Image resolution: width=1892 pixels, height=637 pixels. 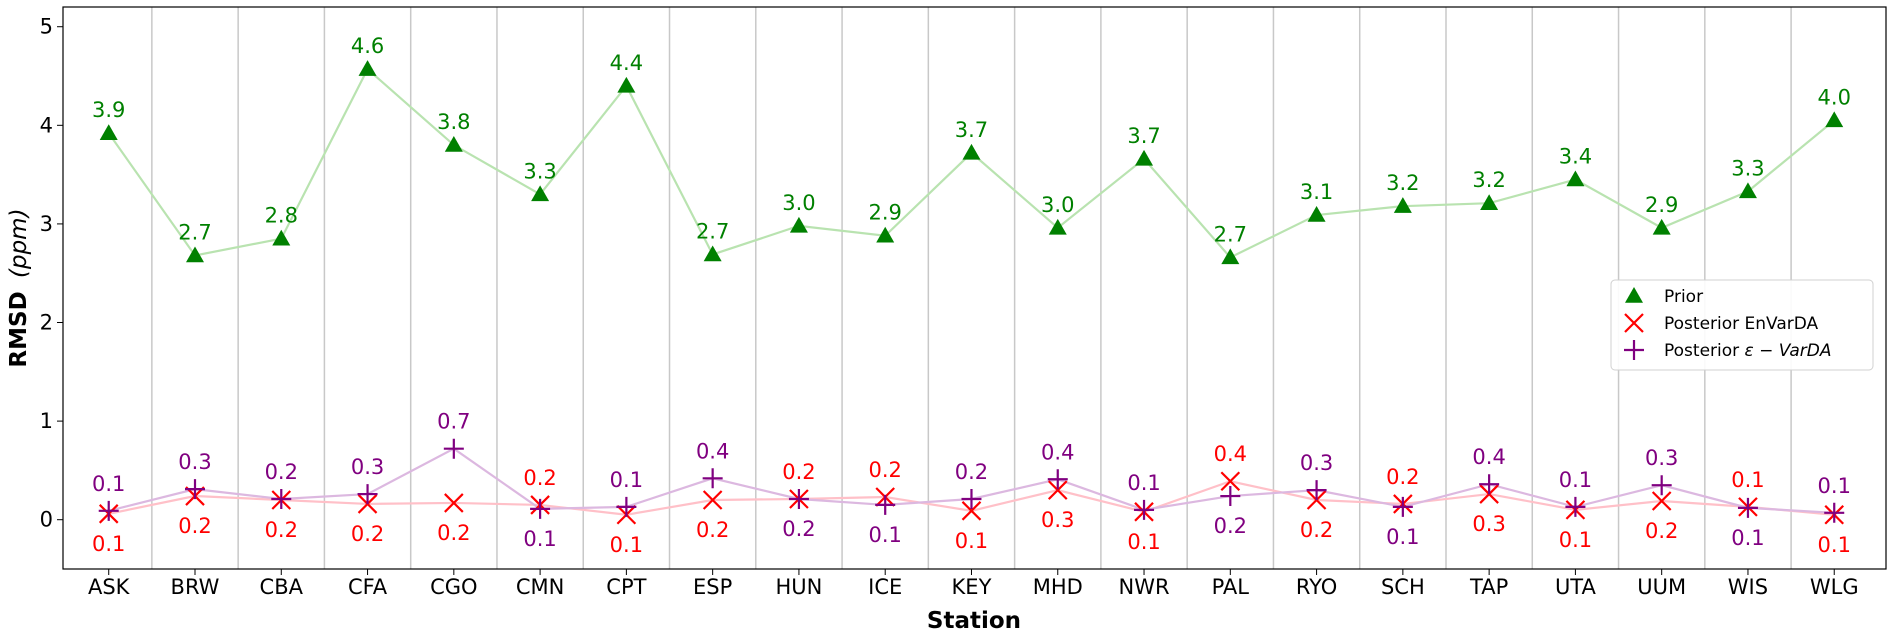 What do you see at coordinates (1402, 183) in the screenshot?
I see `data-label: 3.2` at bounding box center [1402, 183].